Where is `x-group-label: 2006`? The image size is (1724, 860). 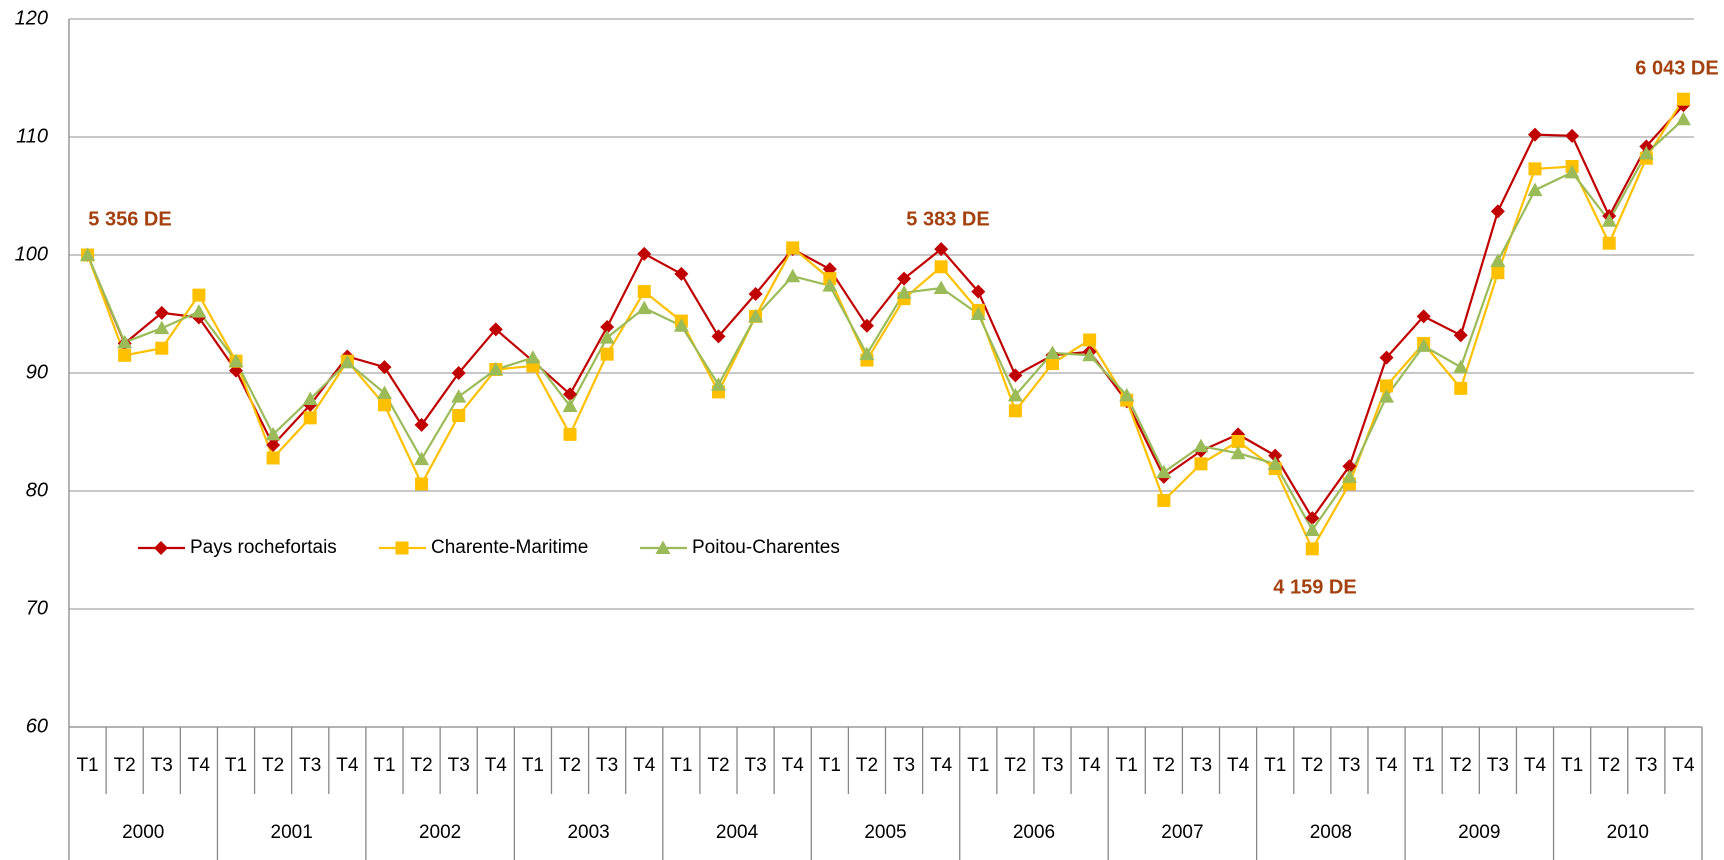
x-group-label: 2006 is located at coordinates (1034, 832).